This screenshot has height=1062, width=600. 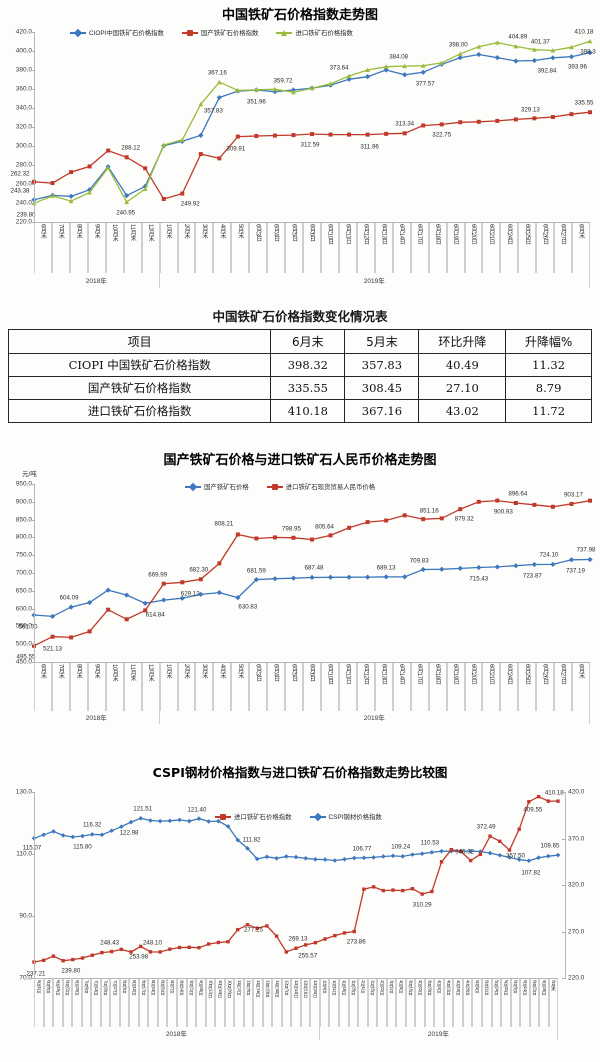 I want to click on category-label: 6月4日, so click(x=275, y=673).